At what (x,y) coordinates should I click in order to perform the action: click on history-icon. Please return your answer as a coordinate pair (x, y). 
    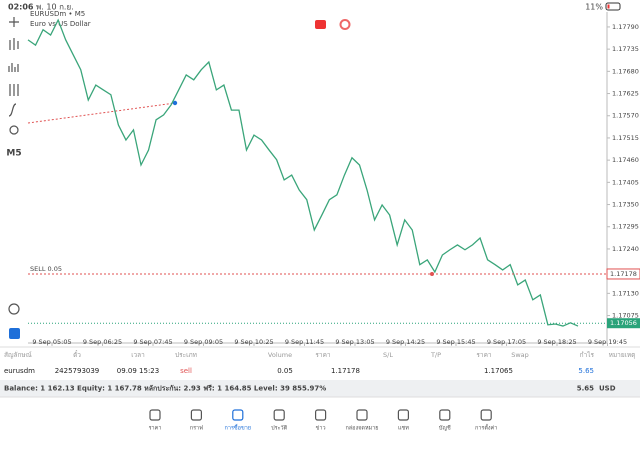
    Looking at the image, I should click on (14, 309).